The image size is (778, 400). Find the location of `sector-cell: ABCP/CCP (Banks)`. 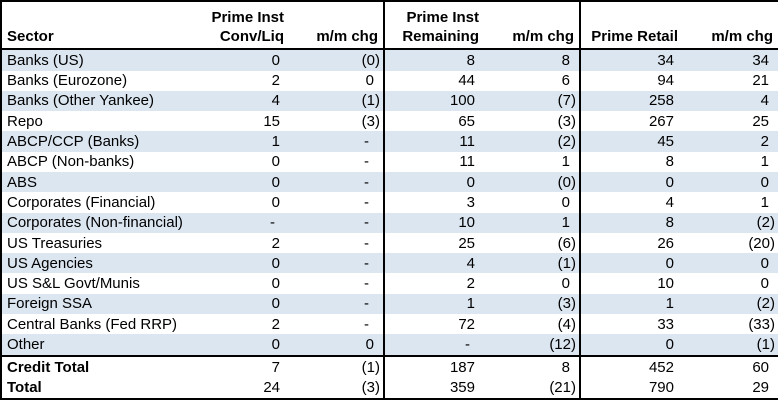

sector-cell: ABCP/CCP (Banks) is located at coordinates (73, 142).